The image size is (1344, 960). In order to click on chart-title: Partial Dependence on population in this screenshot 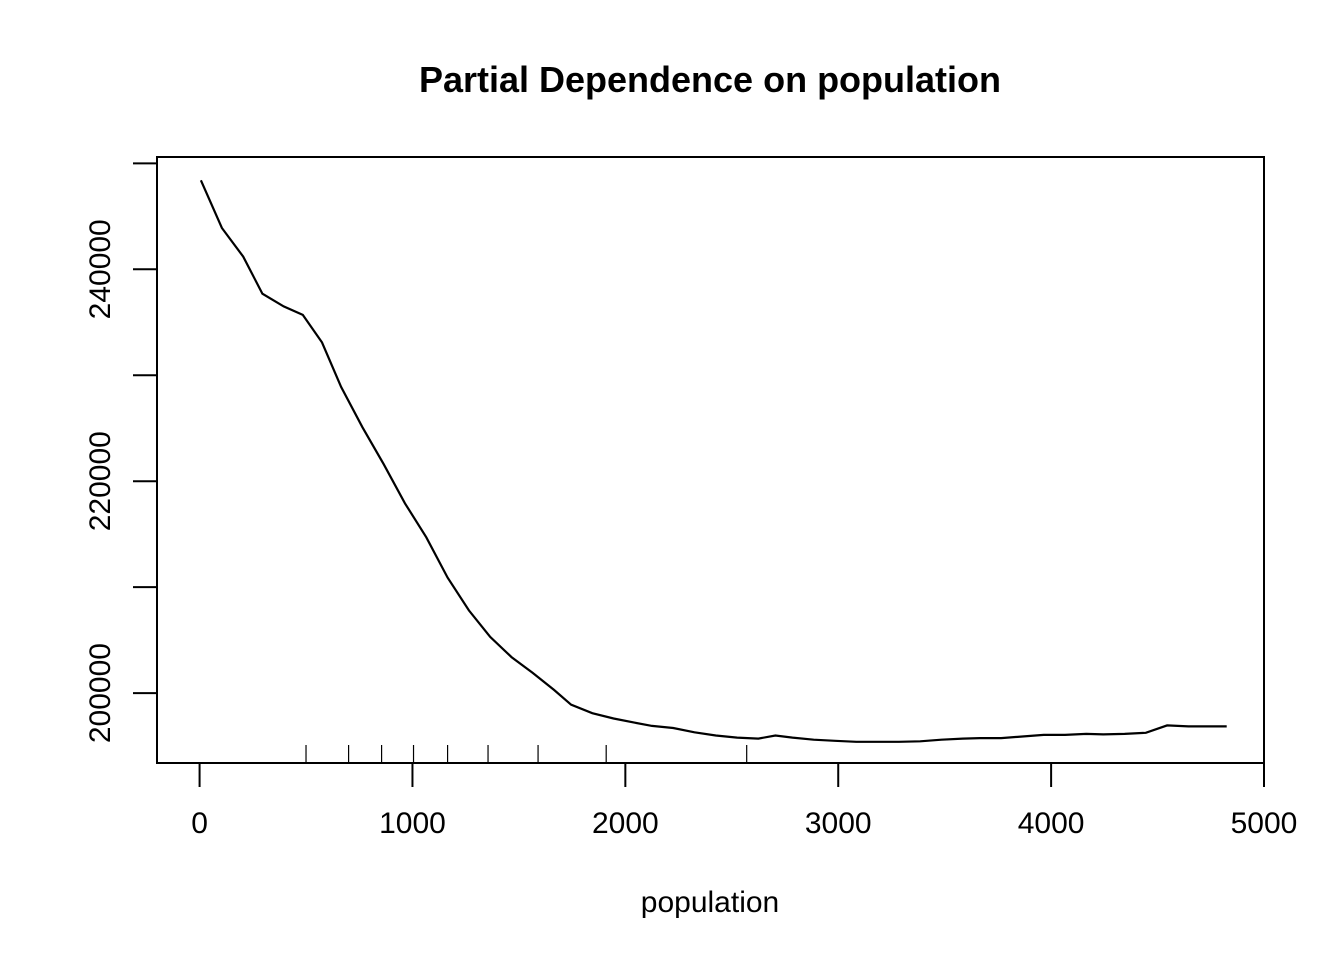, I will do `click(710, 79)`.